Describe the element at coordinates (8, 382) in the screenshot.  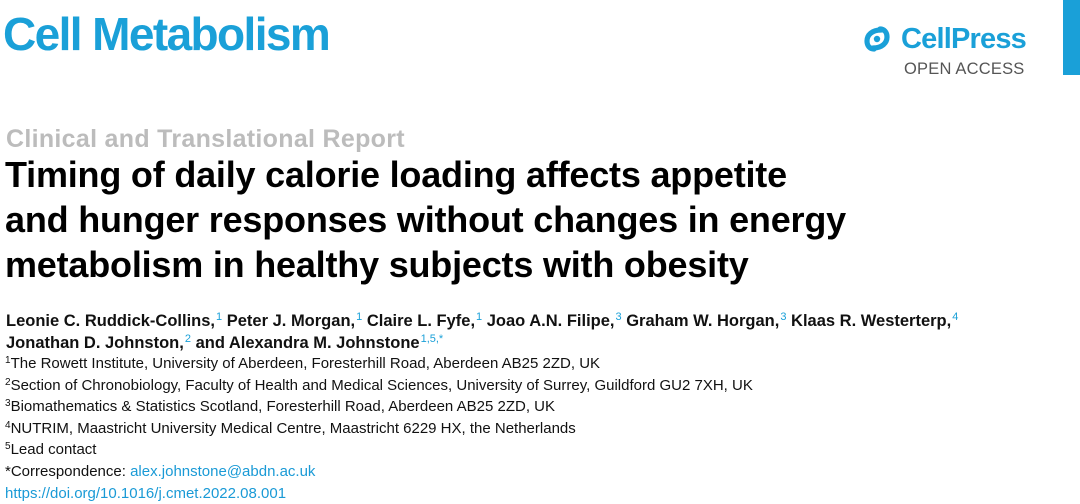
I see `affiliation-number: 2` at that location.